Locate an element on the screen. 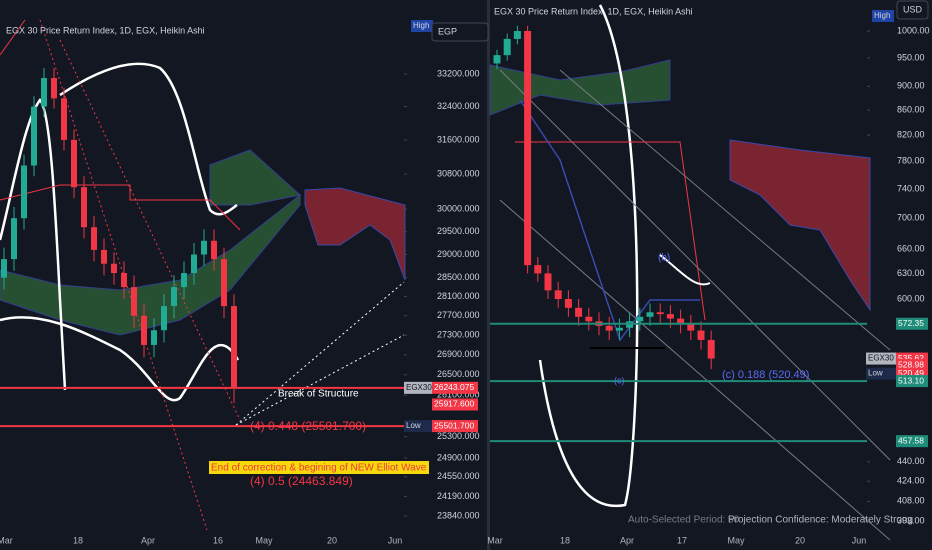 This screenshot has height=550, width=932. x-tick-label: May is located at coordinates (264, 540).